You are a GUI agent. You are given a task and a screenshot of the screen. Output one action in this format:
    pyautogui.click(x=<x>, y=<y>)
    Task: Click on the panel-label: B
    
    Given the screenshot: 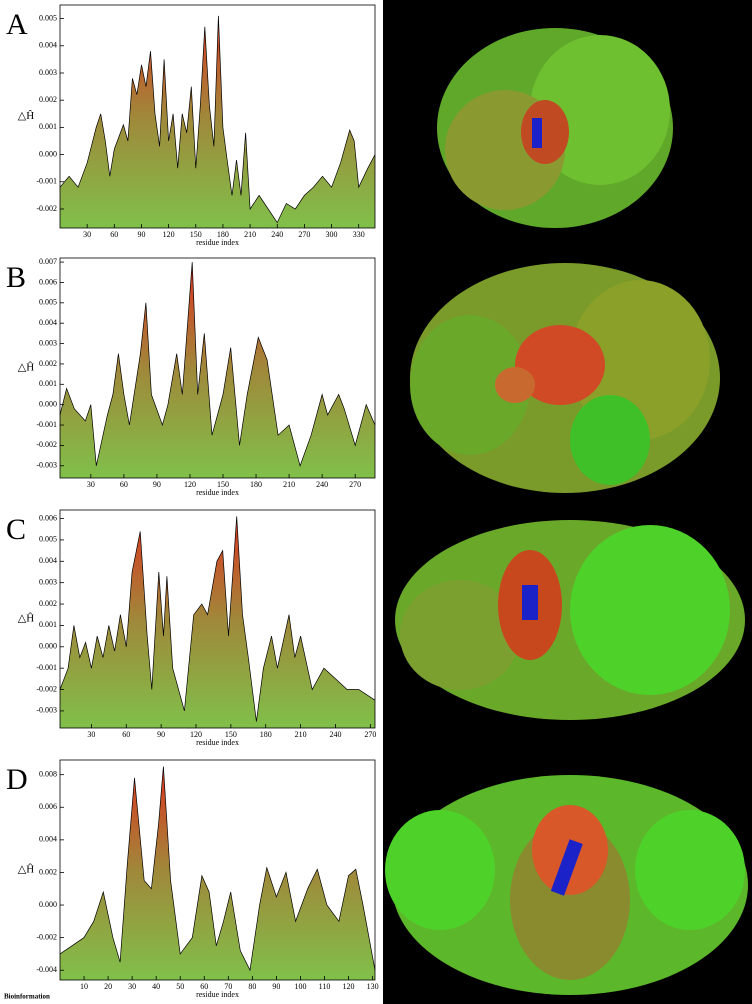 What is the action you would take?
    pyautogui.click(x=16, y=277)
    